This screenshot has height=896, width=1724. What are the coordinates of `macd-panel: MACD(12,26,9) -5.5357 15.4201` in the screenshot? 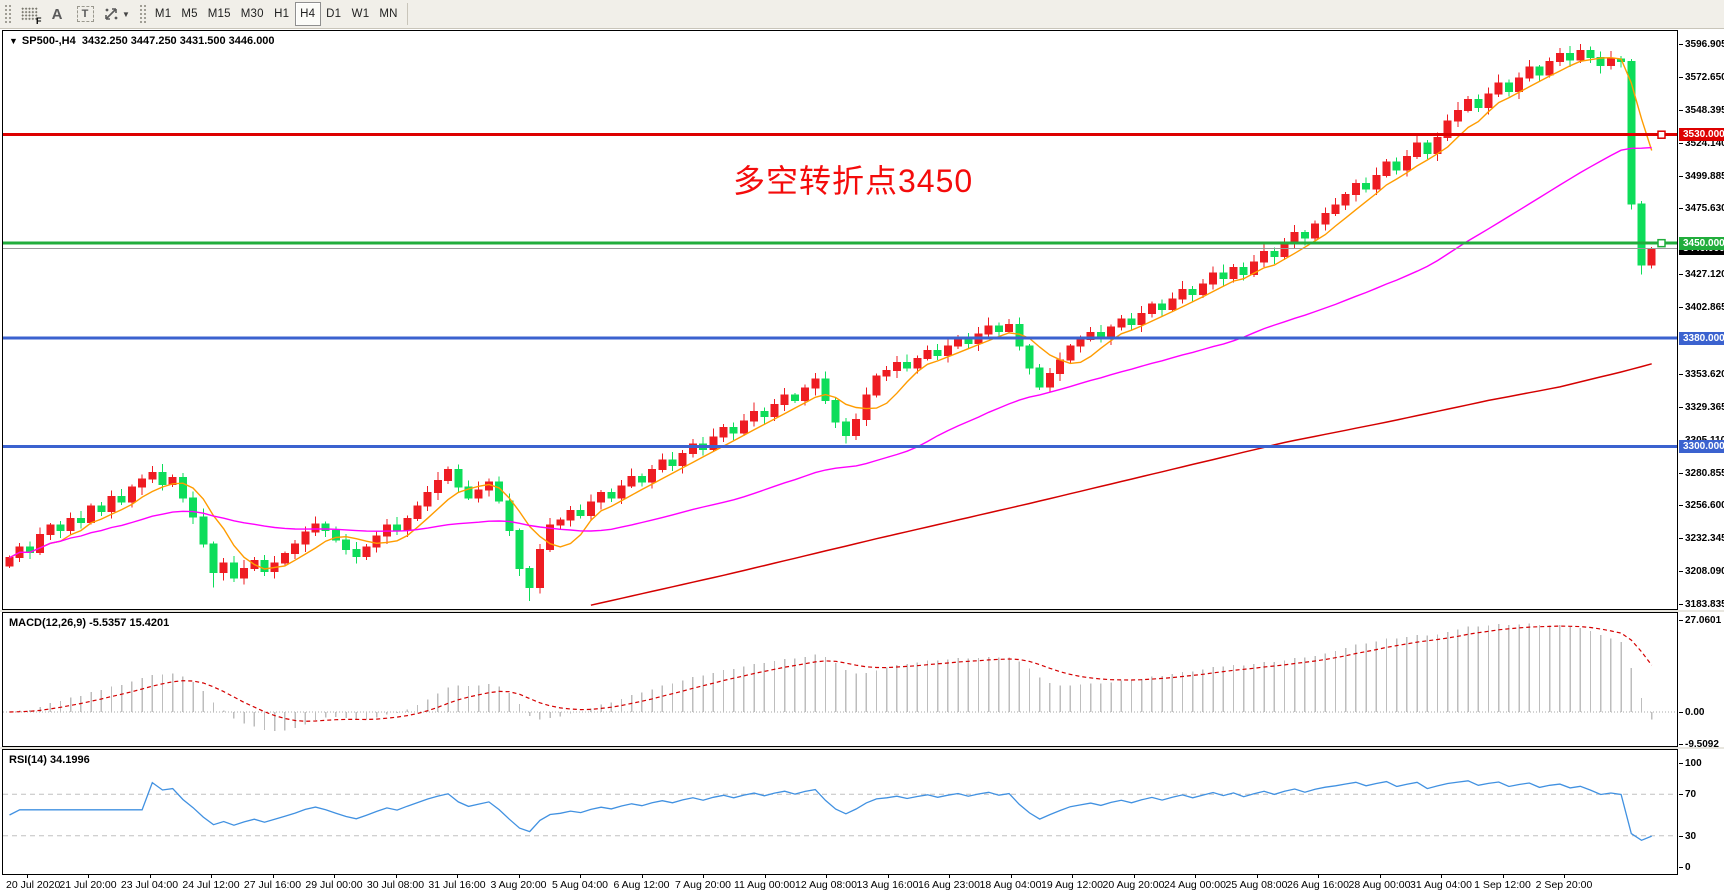 It's located at (840, 679).